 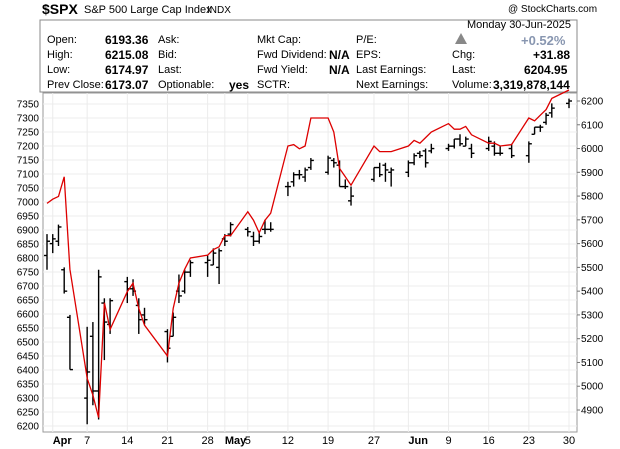 I want to click on mktcap-label: Mkt Cap:, so click(x=279, y=40).